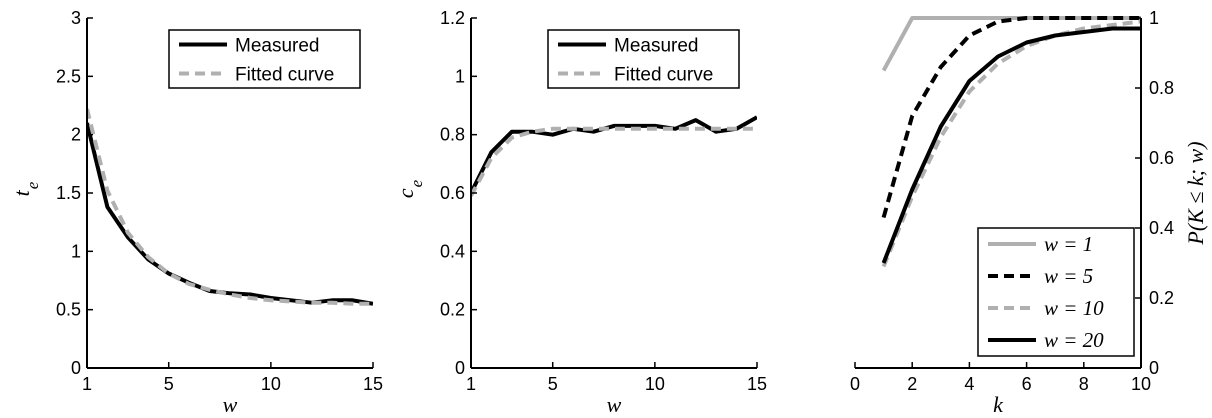 The height and width of the screenshot is (418, 1212). I want to click on y-tick-label: 1.5, so click(68, 193).